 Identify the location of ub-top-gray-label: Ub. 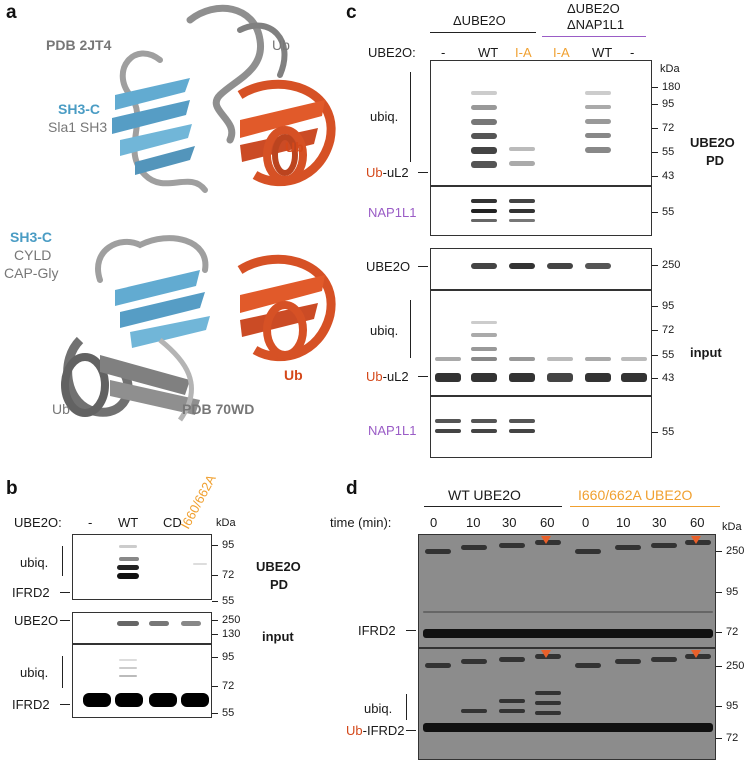
(281, 45).